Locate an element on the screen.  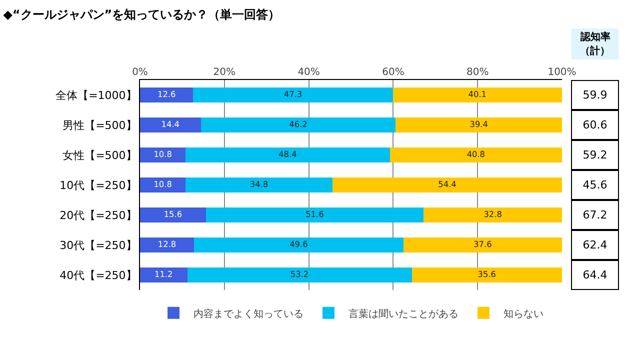
x-tick-label: 60% is located at coordinates (393, 72).